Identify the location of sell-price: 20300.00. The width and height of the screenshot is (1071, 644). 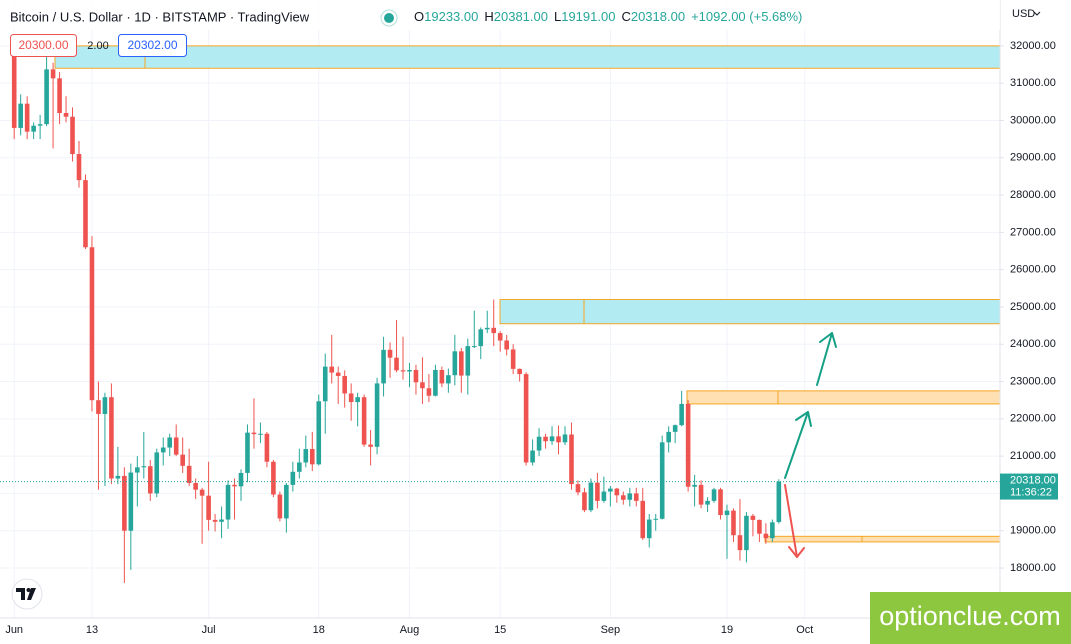
(43, 45).